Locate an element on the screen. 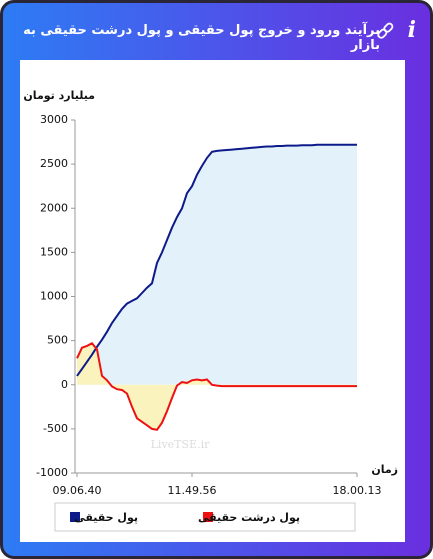 The width and height of the screenshot is (433, 559). area is located at coordinates (217, 386).